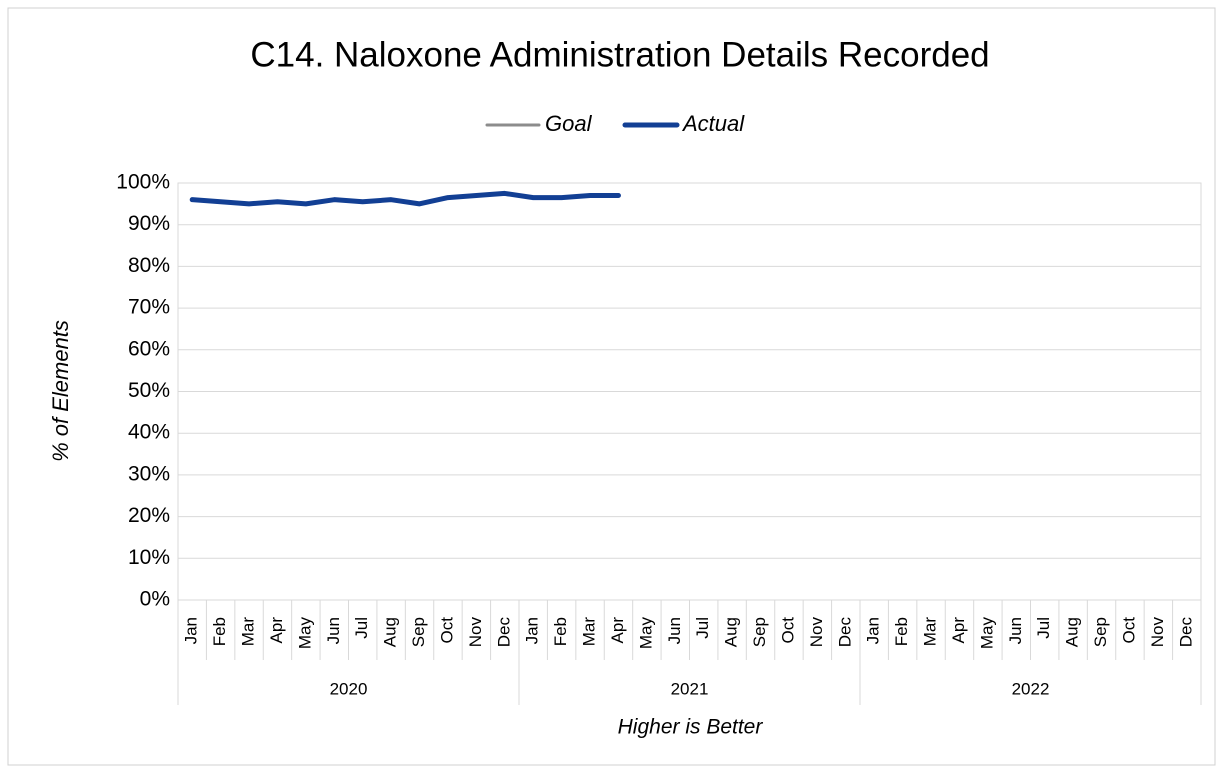 Image resolution: width=1223 pixels, height=771 pixels. Describe the element at coordinates (149, 265) in the screenshot. I see `y-tick-label: 80%` at that location.